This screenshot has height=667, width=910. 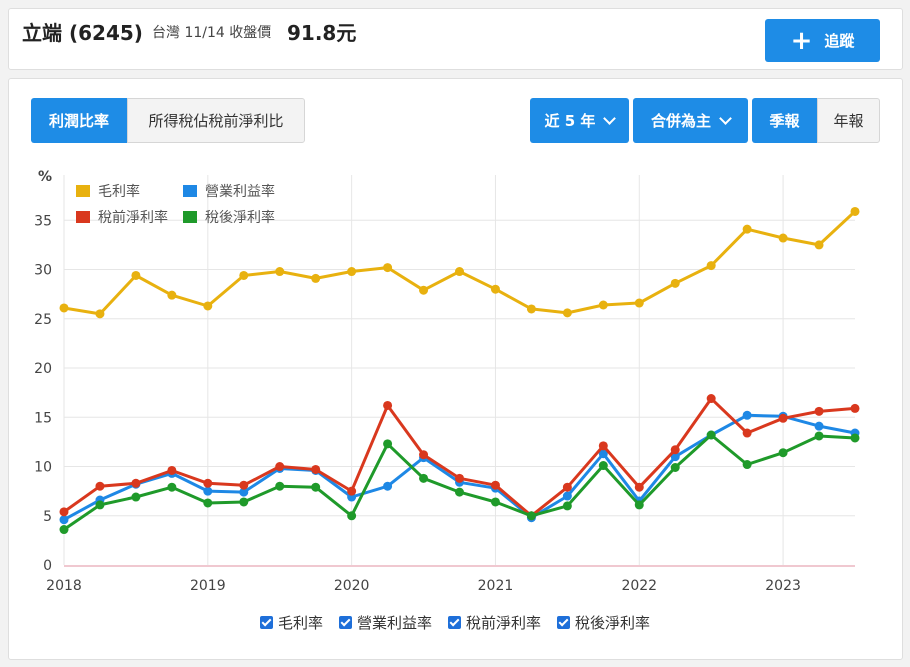 I want to click on series-toggles: 毛利率 營業利益率 稅前淨利率 稅後淨利率, so click(x=455, y=622).